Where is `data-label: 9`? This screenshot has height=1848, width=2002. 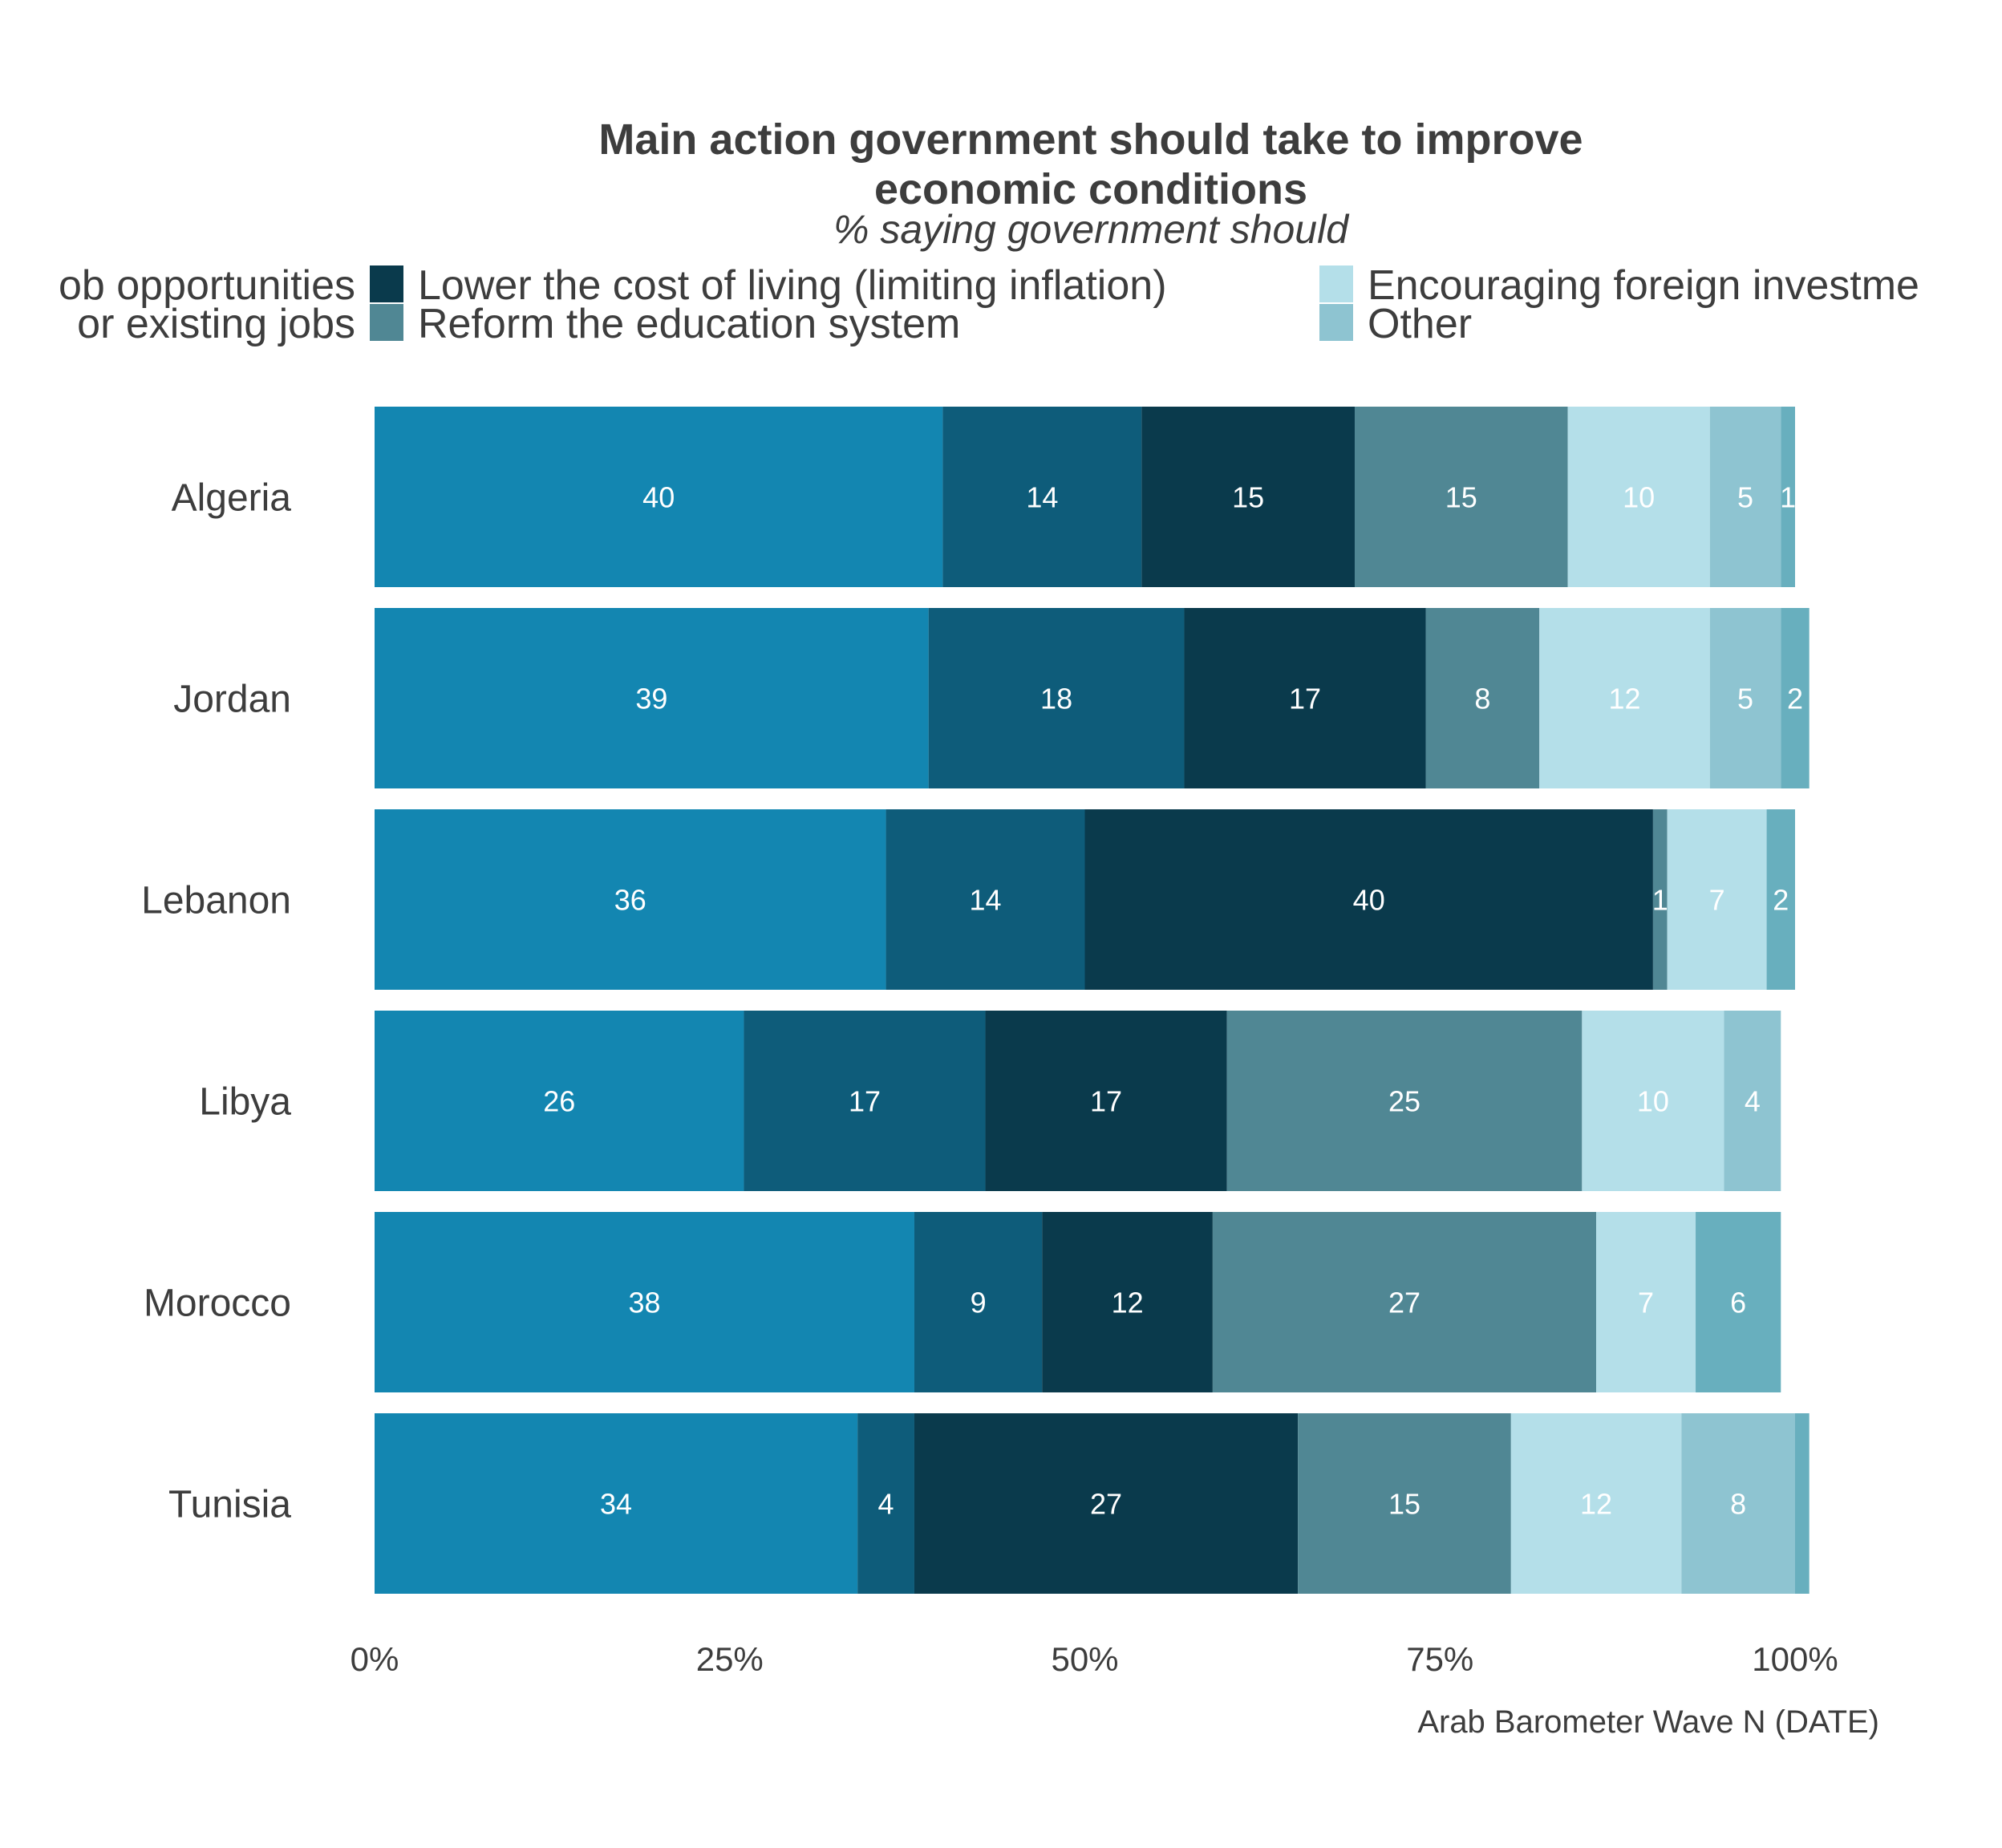 data-label: 9 is located at coordinates (979, 1303).